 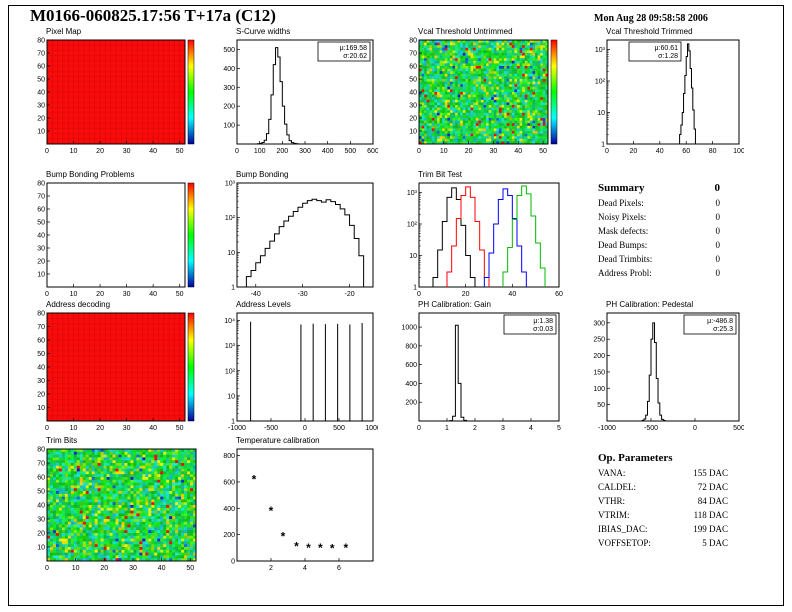 I want to click on plot-title: Vcal Threshold Untrimmed, so click(x=465, y=31).